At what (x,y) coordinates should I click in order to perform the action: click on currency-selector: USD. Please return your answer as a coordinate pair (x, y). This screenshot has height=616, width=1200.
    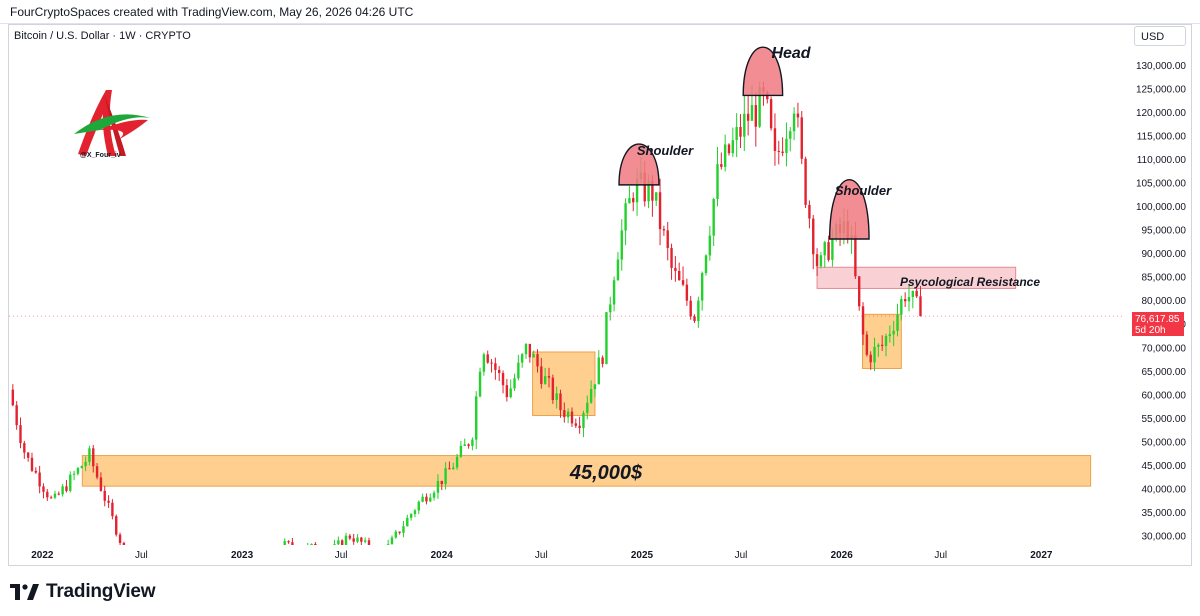
    Looking at the image, I should click on (1160, 36).